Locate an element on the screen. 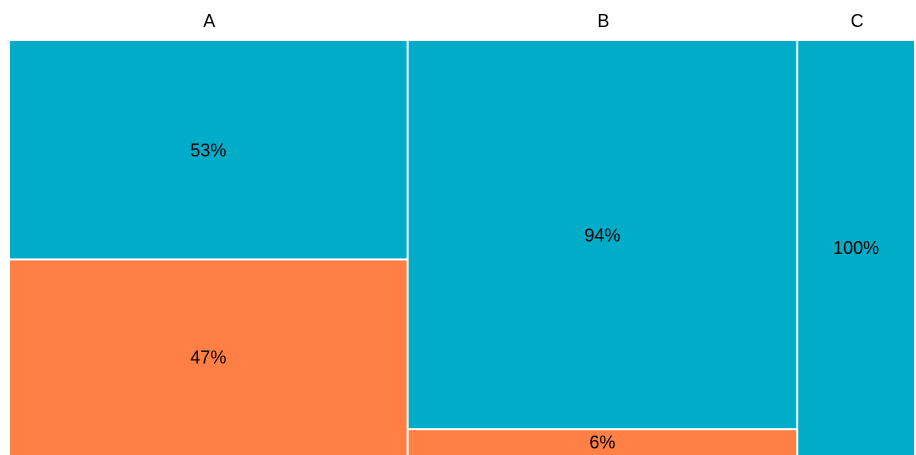 The width and height of the screenshot is (916, 455). category-label-c: C is located at coordinates (857, 21).